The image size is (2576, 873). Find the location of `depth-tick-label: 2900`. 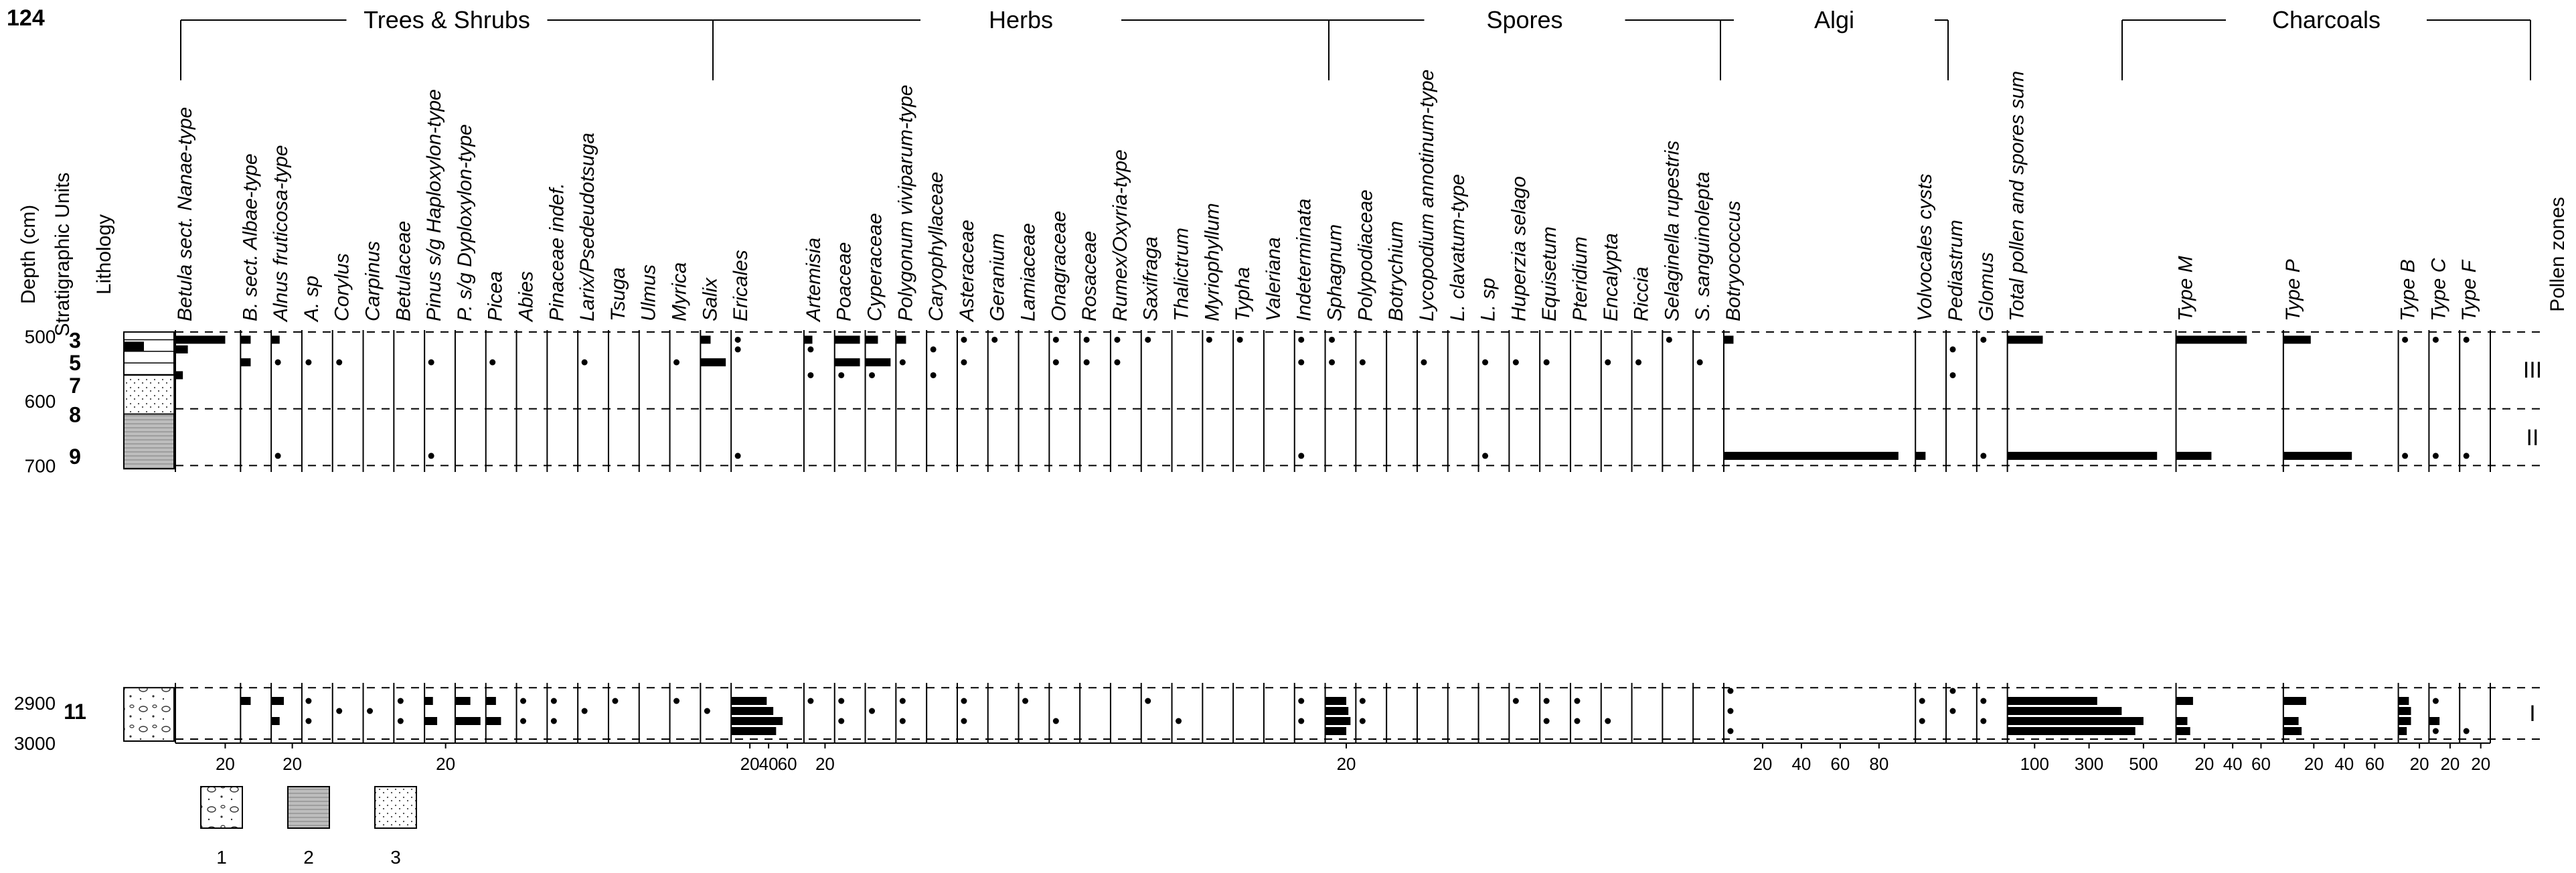

depth-tick-label: 2900 is located at coordinates (35, 703).